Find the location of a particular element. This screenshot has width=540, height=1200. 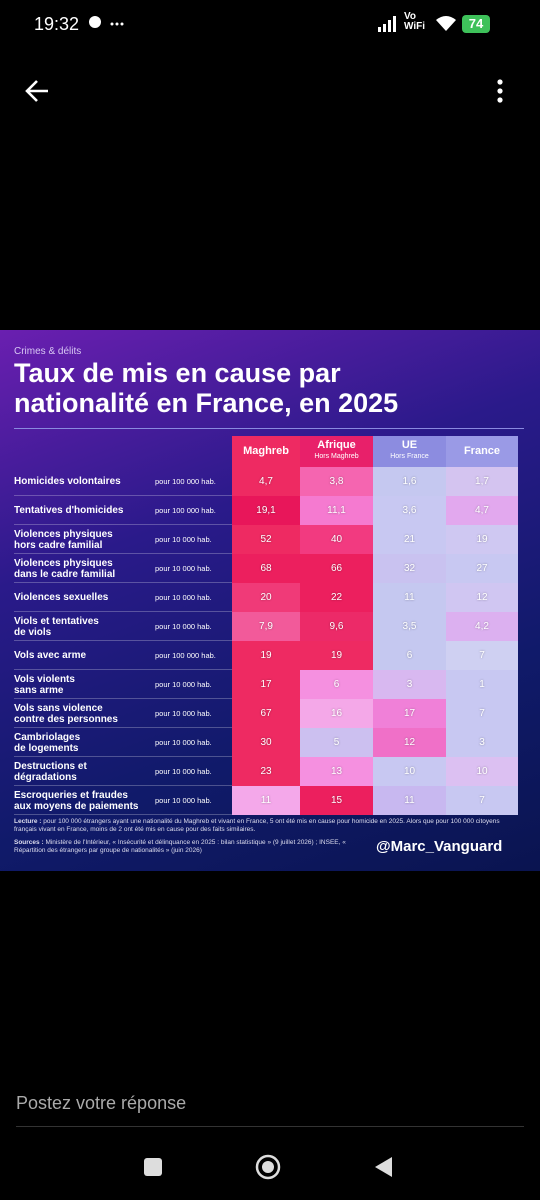

table-cell: 7,9 is located at coordinates (266, 626).